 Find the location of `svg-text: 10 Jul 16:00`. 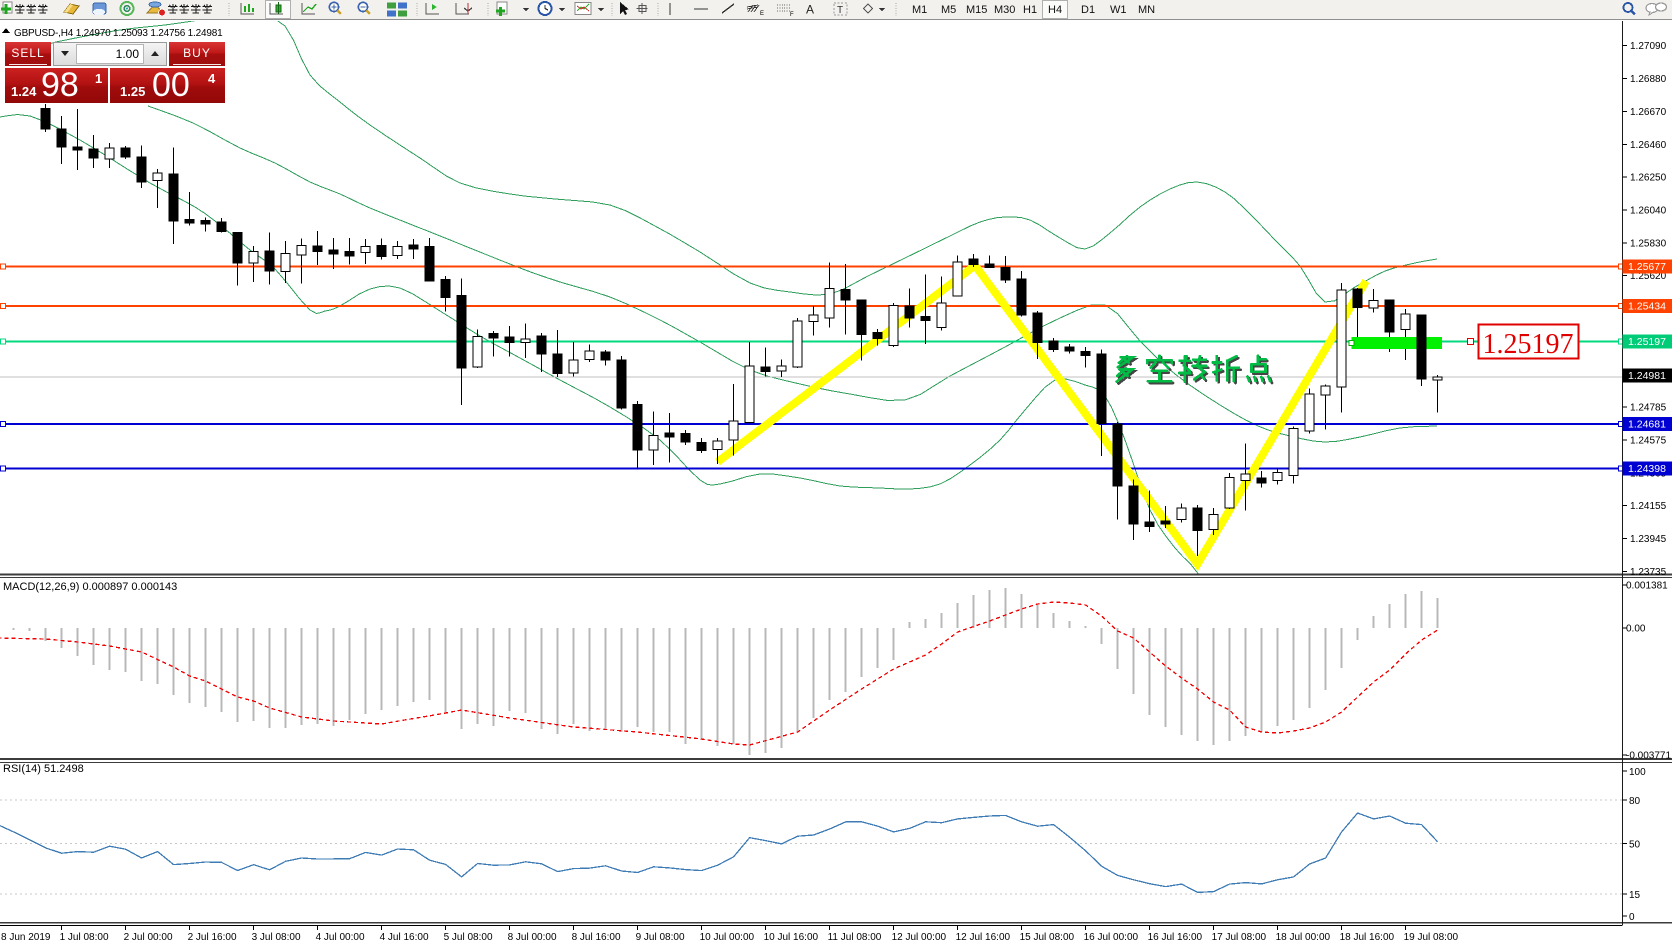

svg-text: 10 Jul 16:00 is located at coordinates (791, 937).